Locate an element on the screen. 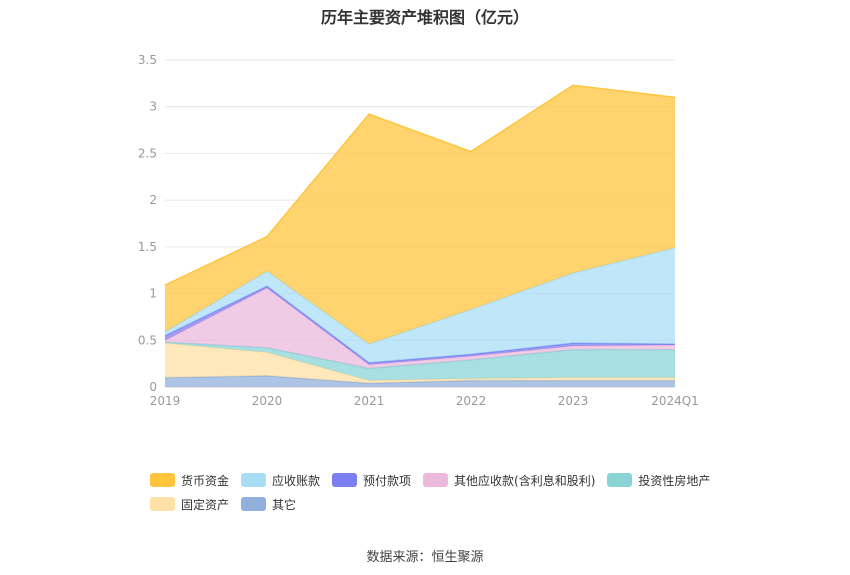 This screenshot has height=575, width=850. x-tick-label: 2023 is located at coordinates (573, 401).